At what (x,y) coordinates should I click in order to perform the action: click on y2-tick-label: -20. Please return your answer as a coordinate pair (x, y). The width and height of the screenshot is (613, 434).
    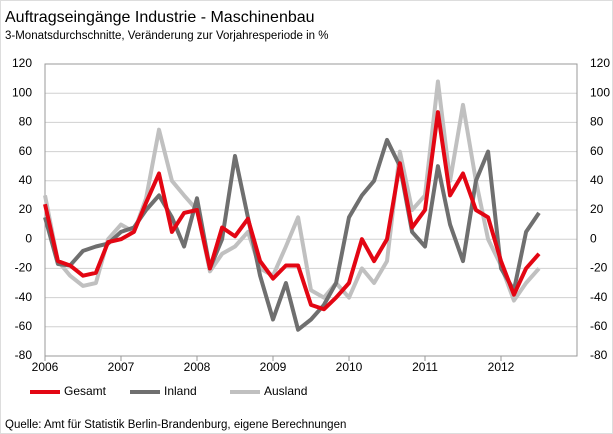
    Looking at the image, I should click on (599, 268).